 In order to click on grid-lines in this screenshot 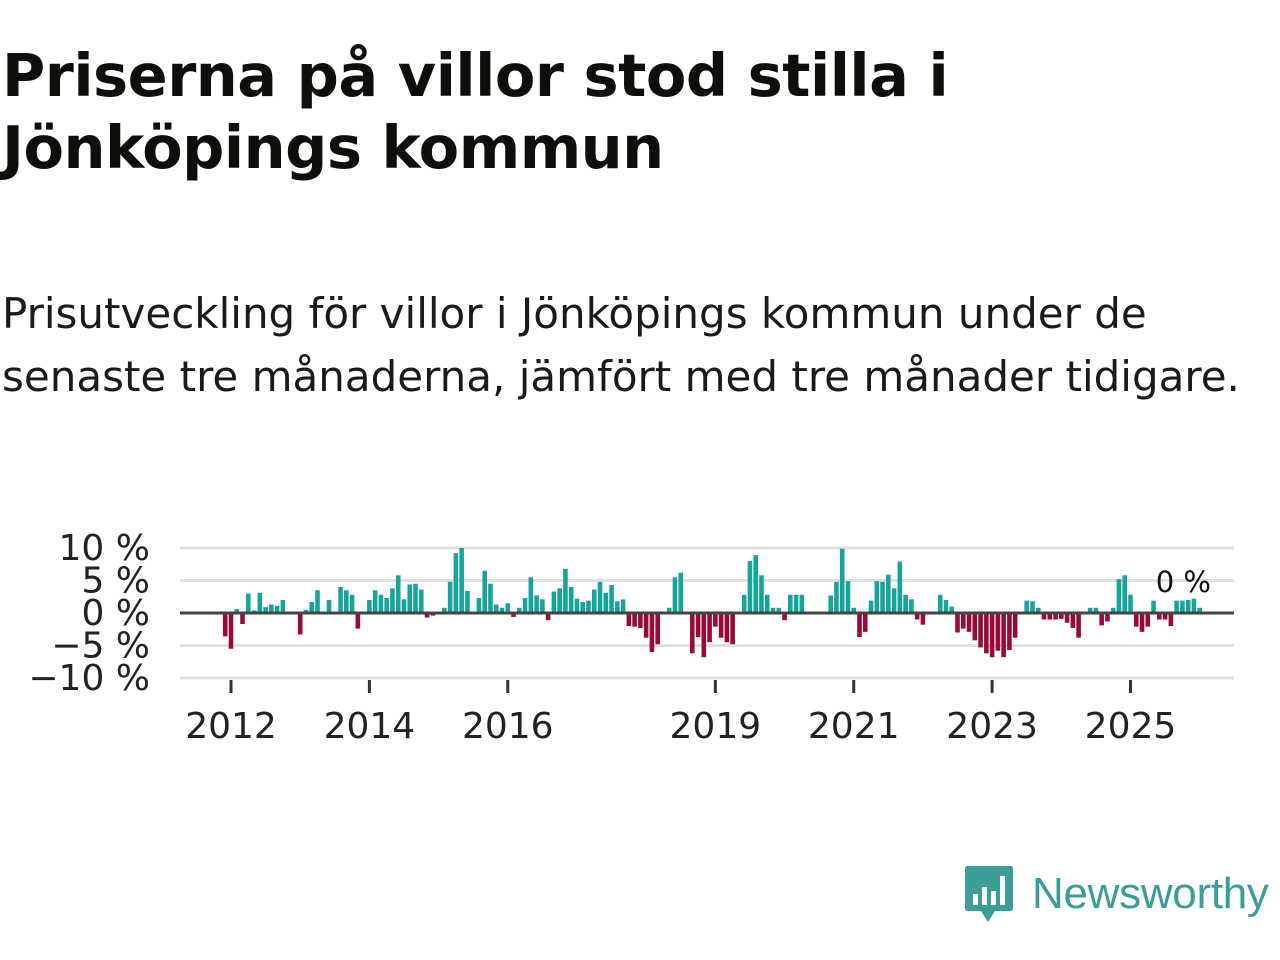, I will do `click(707, 613)`.